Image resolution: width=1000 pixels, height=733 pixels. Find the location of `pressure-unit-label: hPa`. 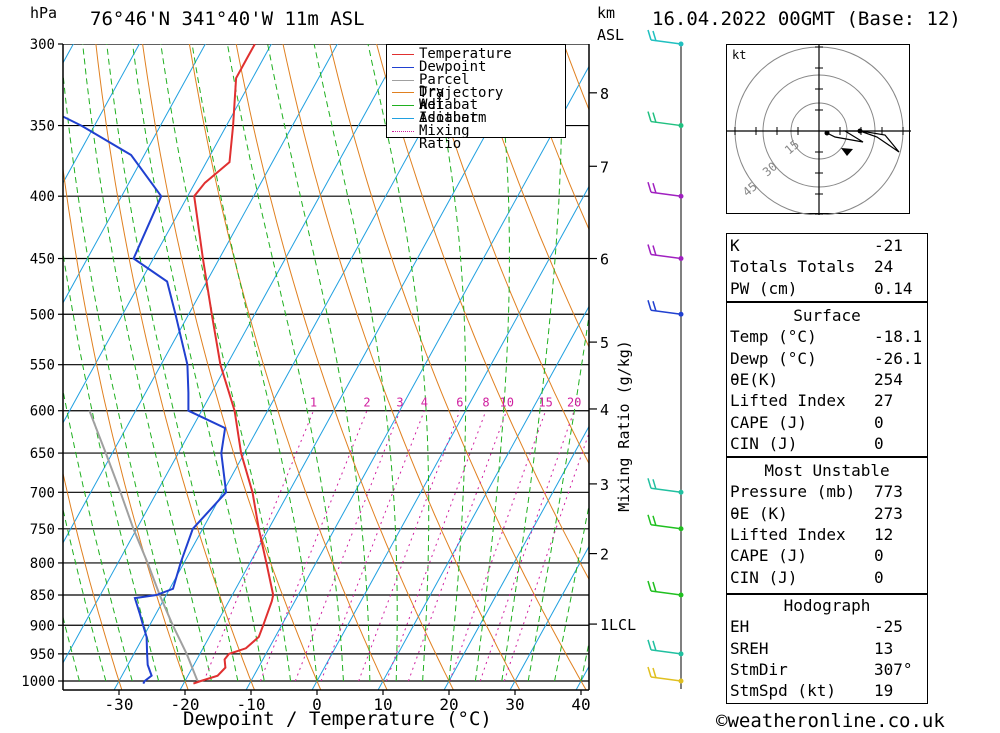

pressure-unit-label: hPa is located at coordinates (44, 13).